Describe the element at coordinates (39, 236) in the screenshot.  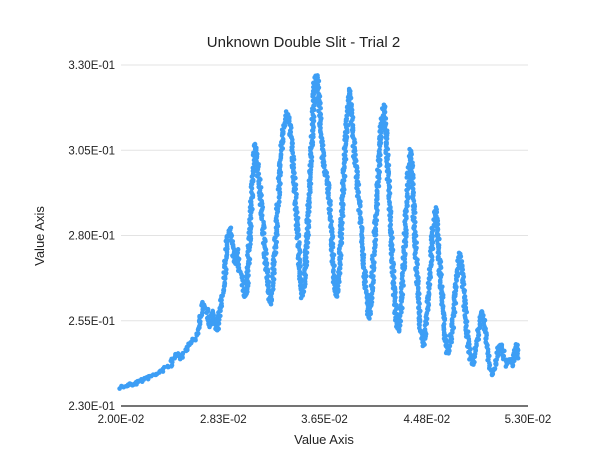
I see `y-axis-title: Value Axis` at that location.